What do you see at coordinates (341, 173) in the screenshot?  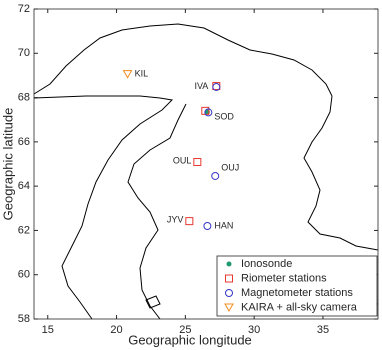 I see `coast-east` at bounding box center [341, 173].